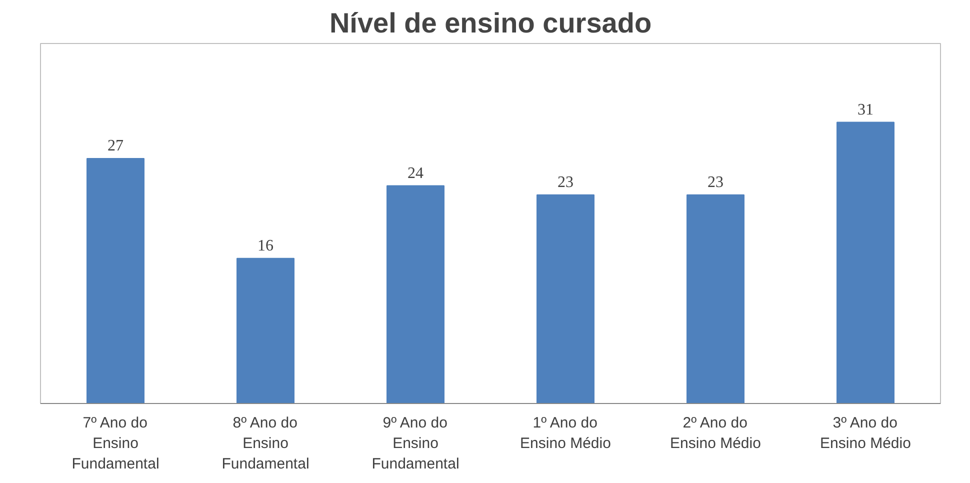 The image size is (970, 483). I want to click on data-label: 16, so click(266, 245).